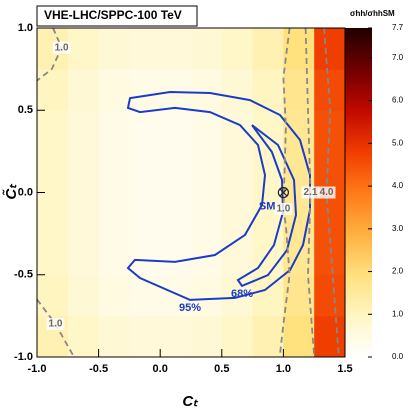 Image resolution: width=415 pixels, height=415 pixels. What do you see at coordinates (160, 369) in the screenshot?
I see `x-tick-label: 0.0` at bounding box center [160, 369].